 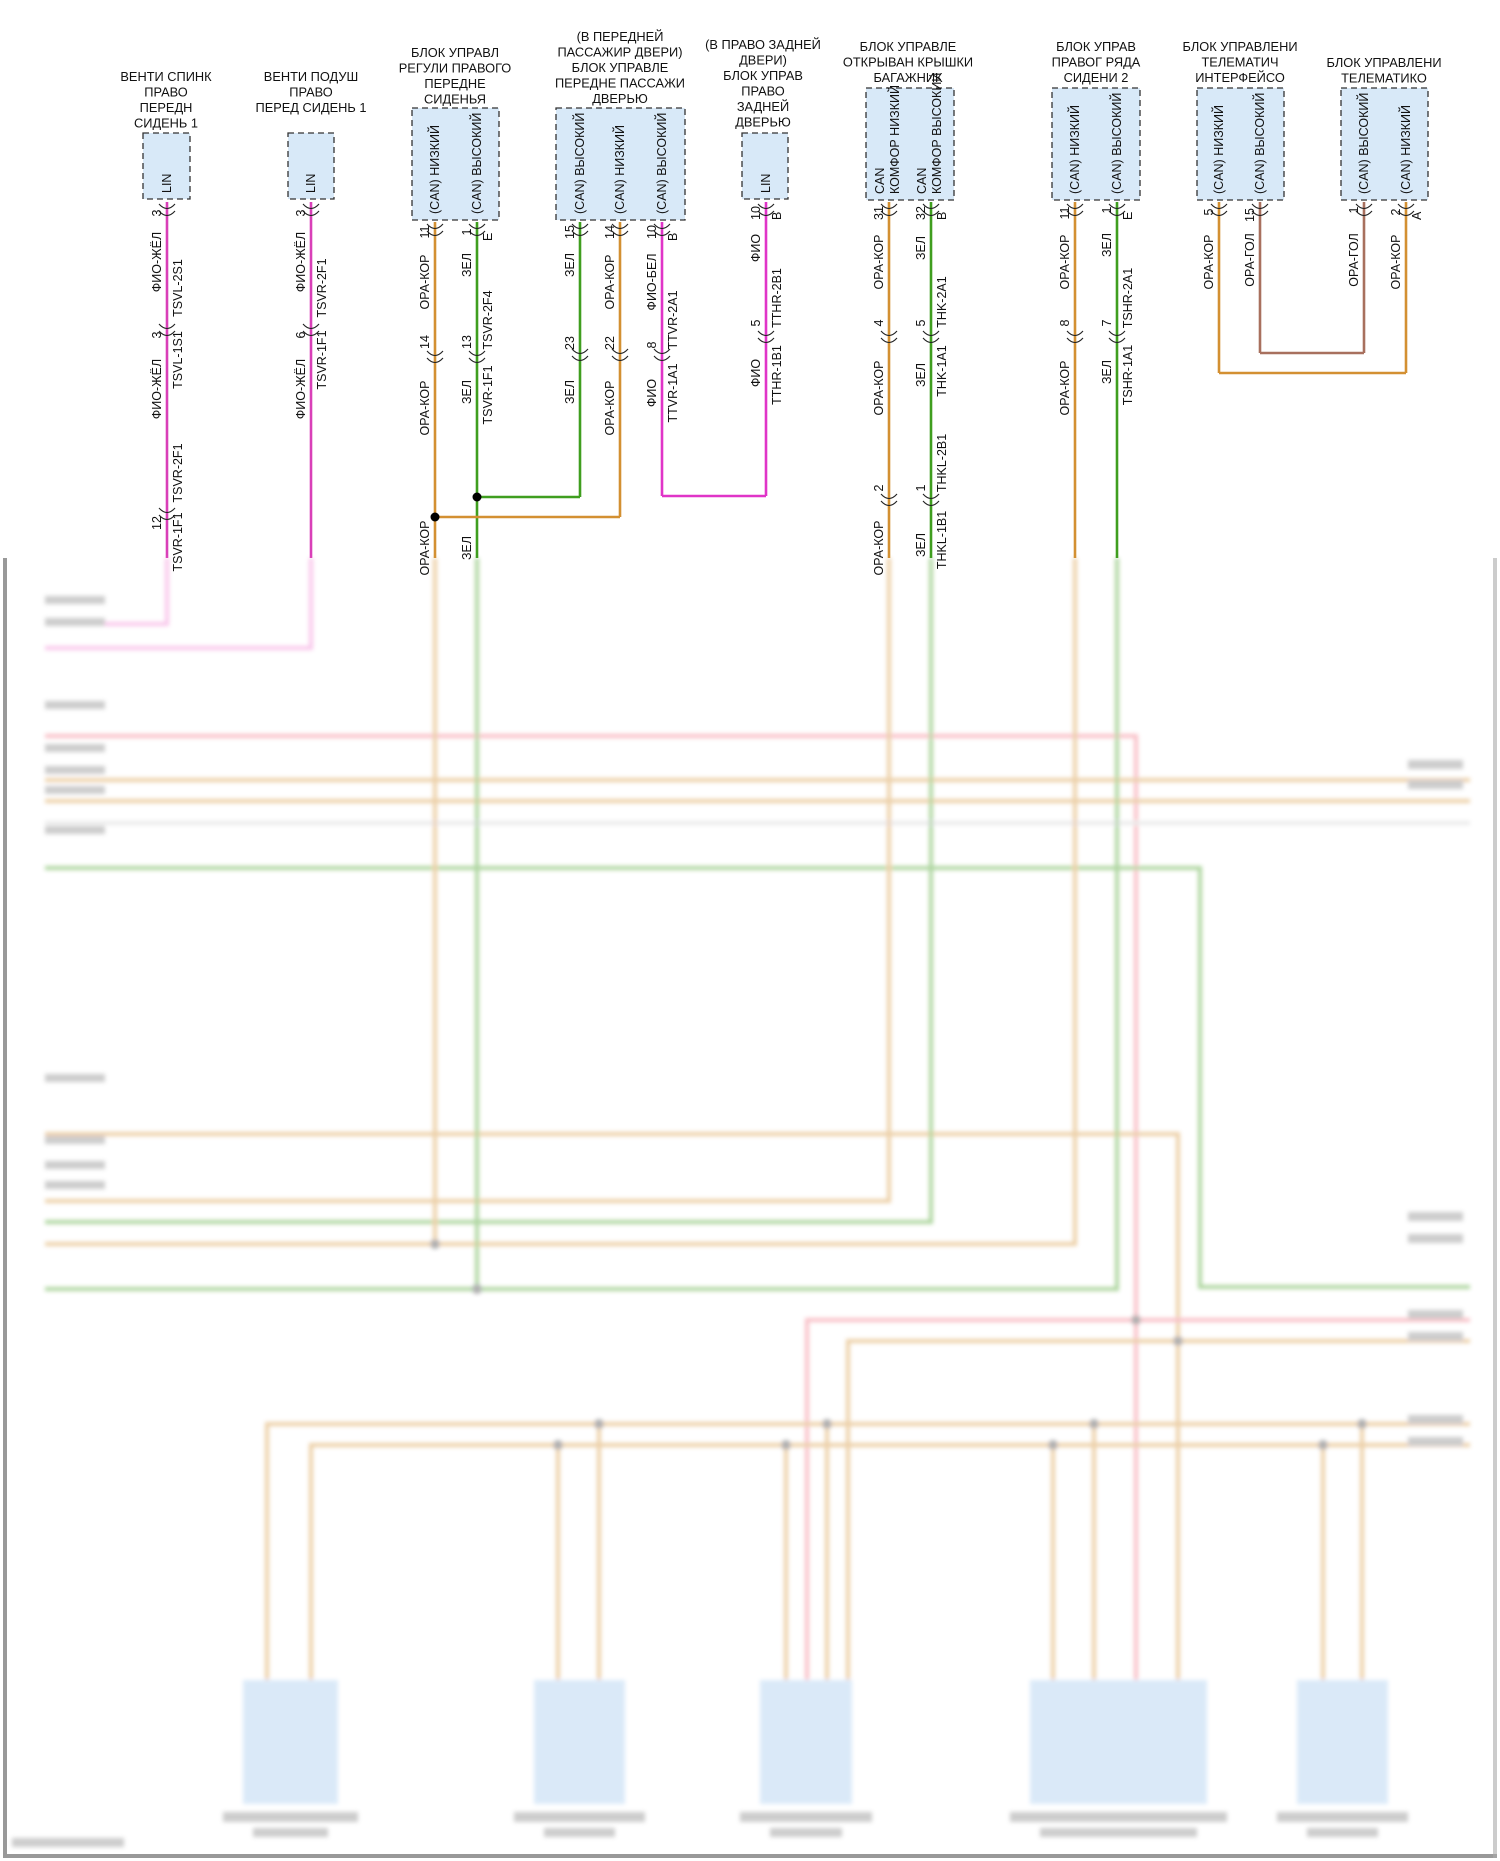 I want to click on wire-label: 3, so click(x=157, y=334).